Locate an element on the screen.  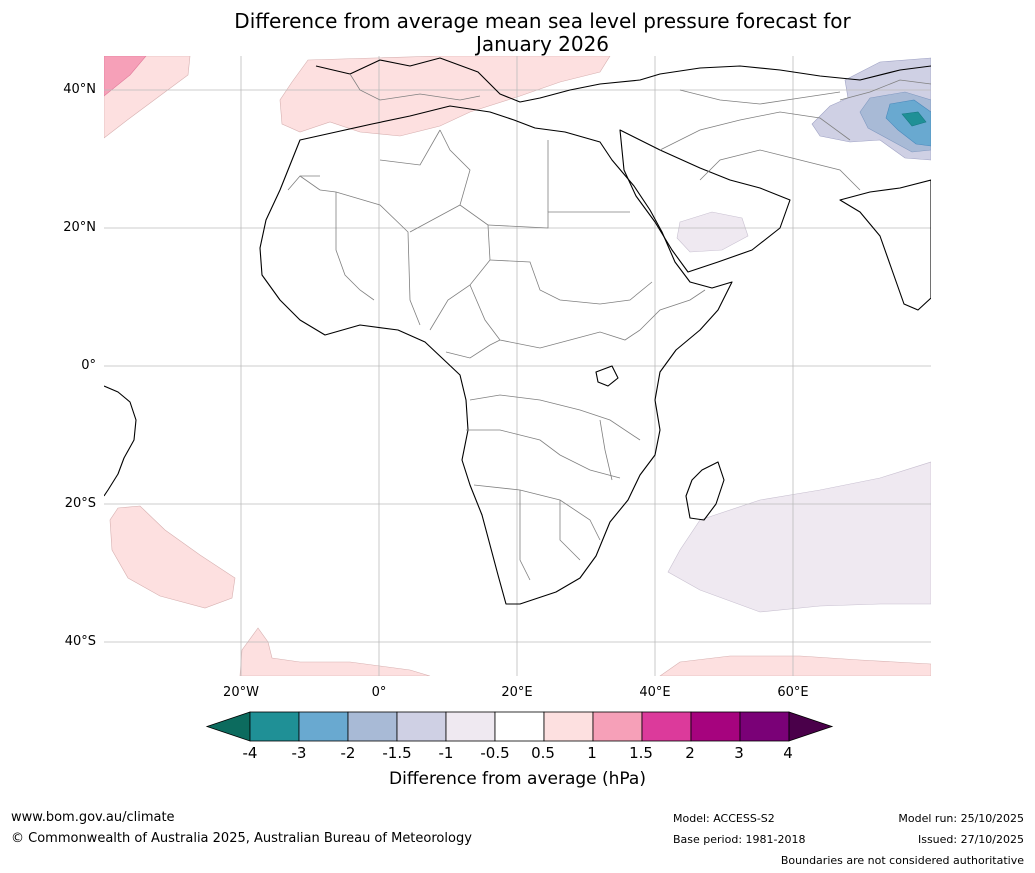
madagascar-coastline is located at coordinates (705, 491).